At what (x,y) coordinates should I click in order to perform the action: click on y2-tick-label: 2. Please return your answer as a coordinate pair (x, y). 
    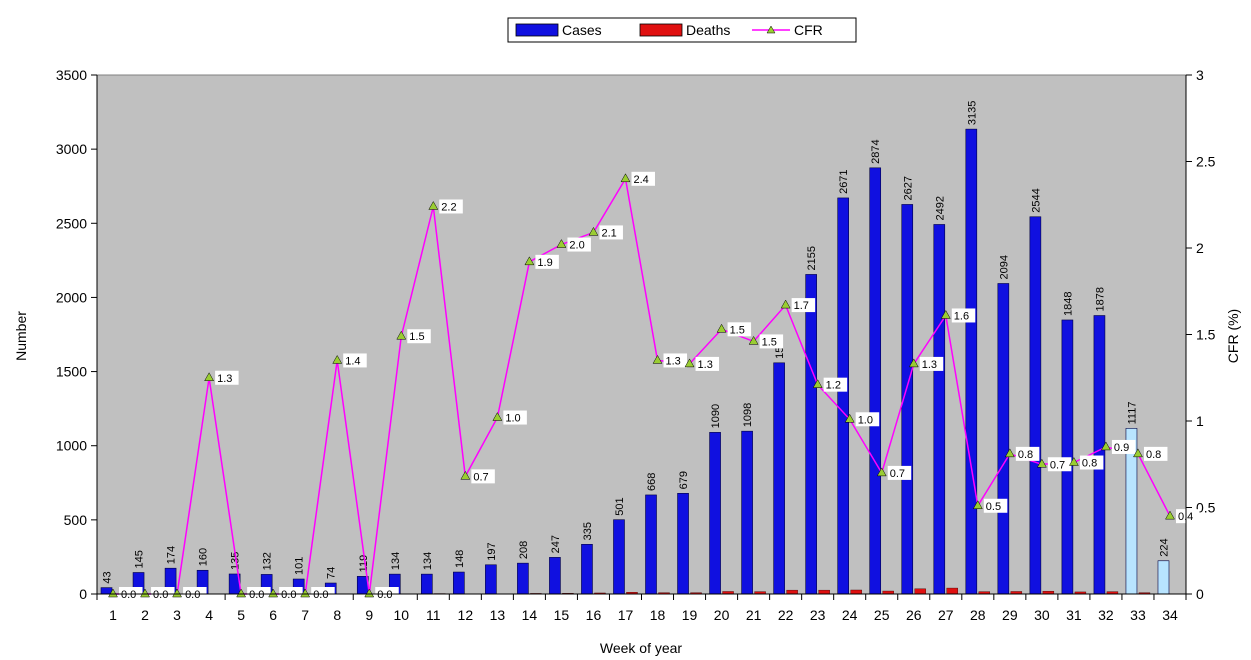
    Looking at the image, I should click on (1200, 248).